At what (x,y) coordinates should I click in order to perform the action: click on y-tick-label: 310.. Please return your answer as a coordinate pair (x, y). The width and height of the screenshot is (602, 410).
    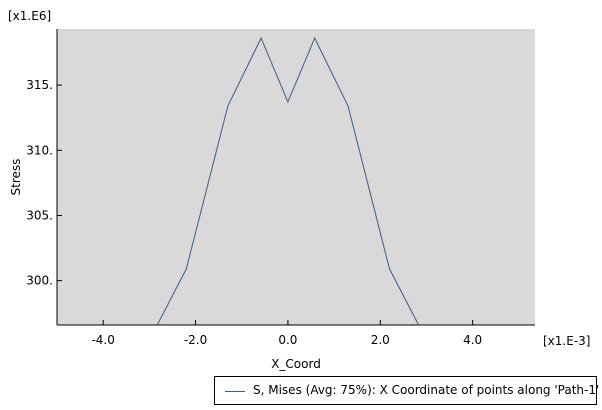
    Looking at the image, I should click on (39, 150).